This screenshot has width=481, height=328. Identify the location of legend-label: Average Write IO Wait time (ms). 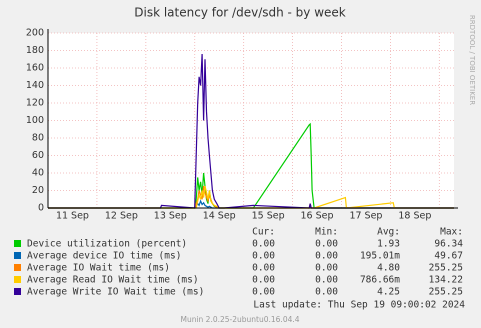
(115, 292).